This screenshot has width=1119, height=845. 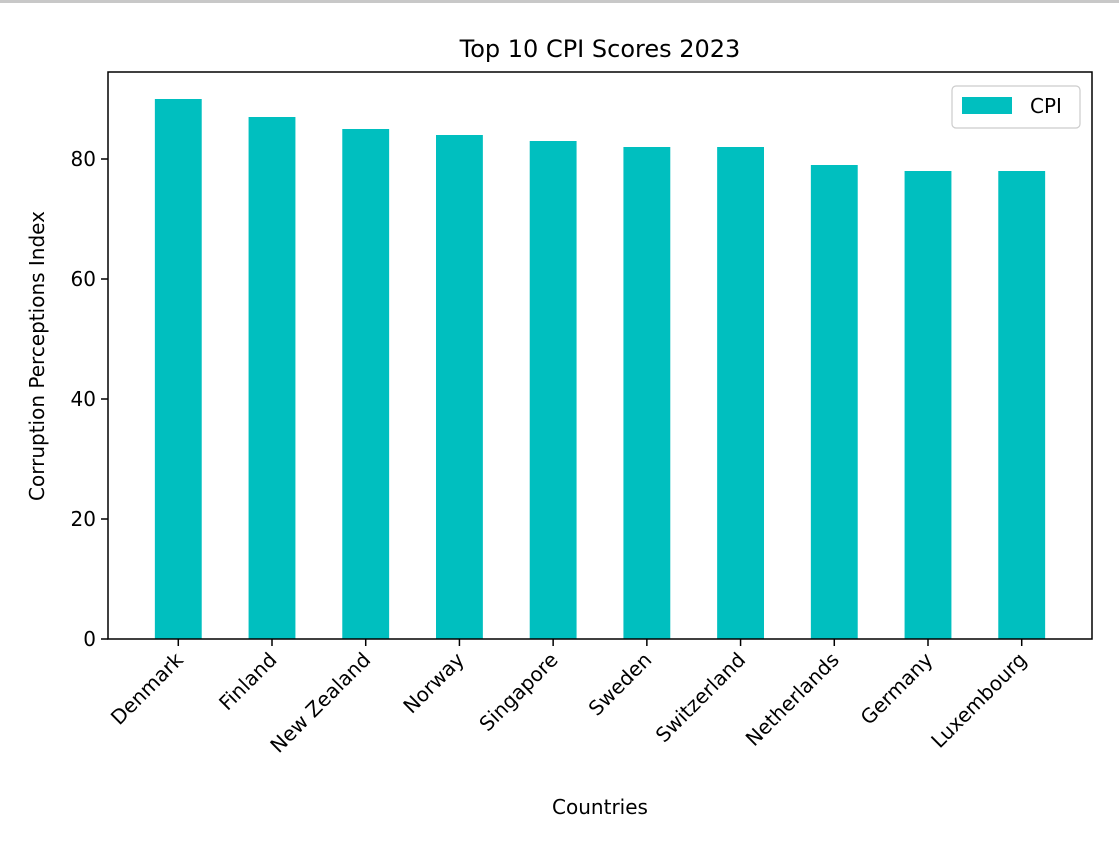 I want to click on x-tick-label: Germany, so click(x=897, y=688).